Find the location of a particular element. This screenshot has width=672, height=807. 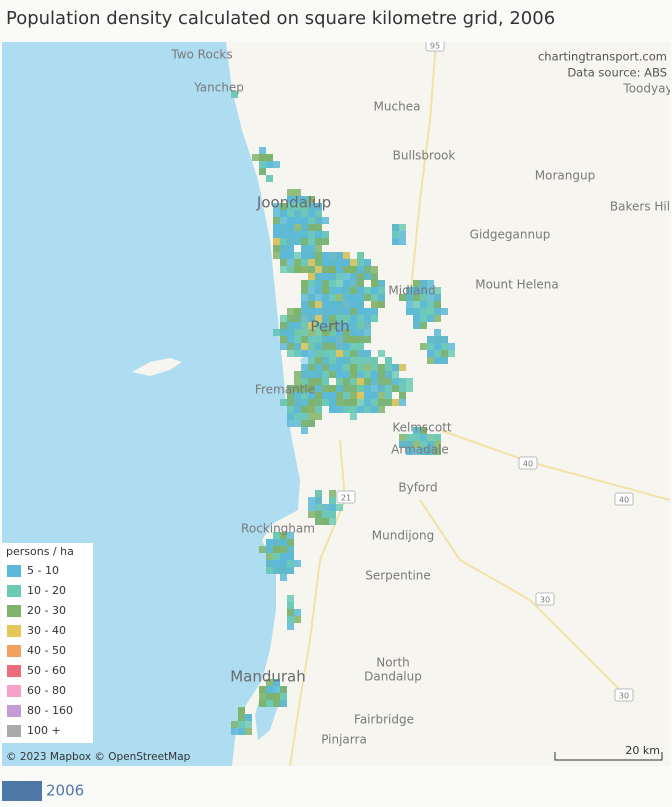

year-label: 2006 is located at coordinates (65, 791).